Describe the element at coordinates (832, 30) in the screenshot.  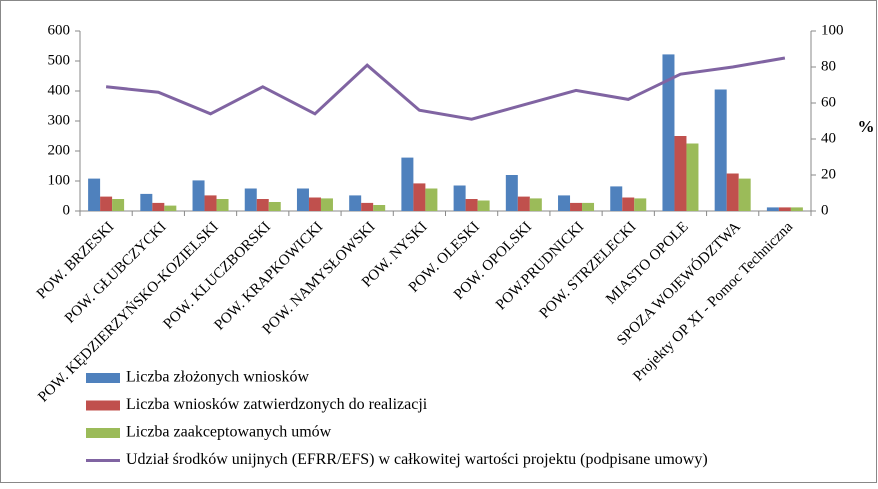
I see `y2-tick-label: 100` at that location.